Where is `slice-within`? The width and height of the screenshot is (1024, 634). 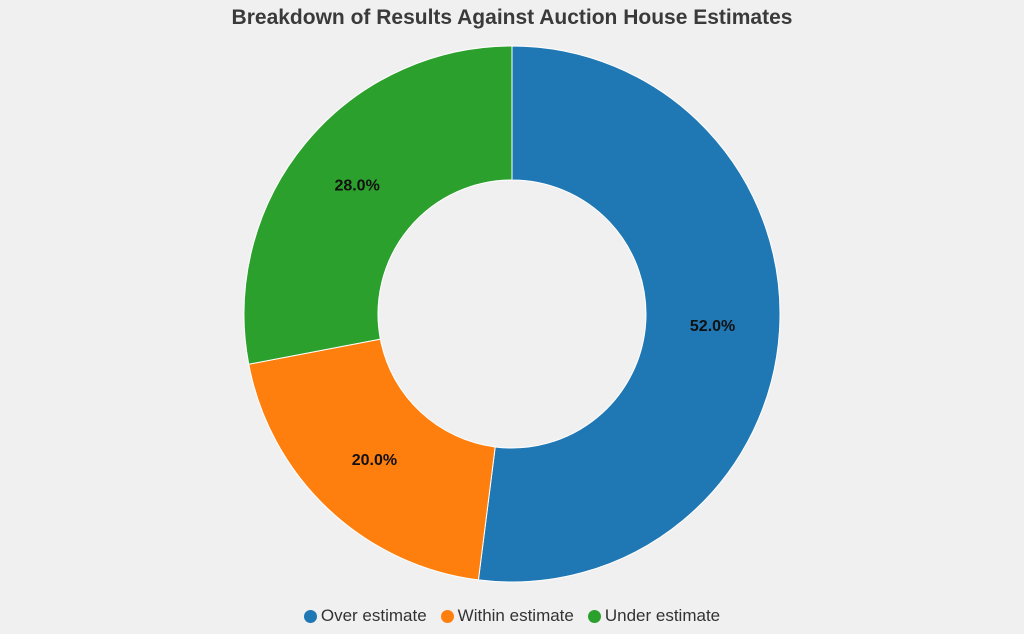 slice-within is located at coordinates (372, 459).